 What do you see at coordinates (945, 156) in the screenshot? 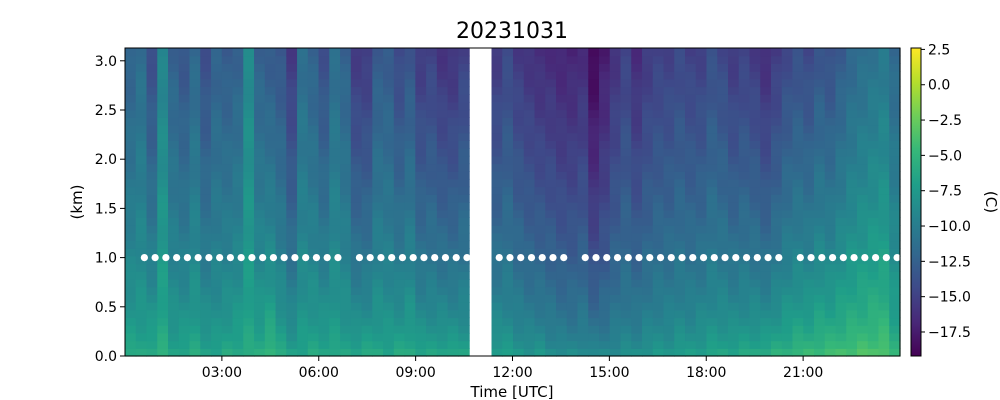
I see `colorbar-tick-label: −5.0` at bounding box center [945, 156].